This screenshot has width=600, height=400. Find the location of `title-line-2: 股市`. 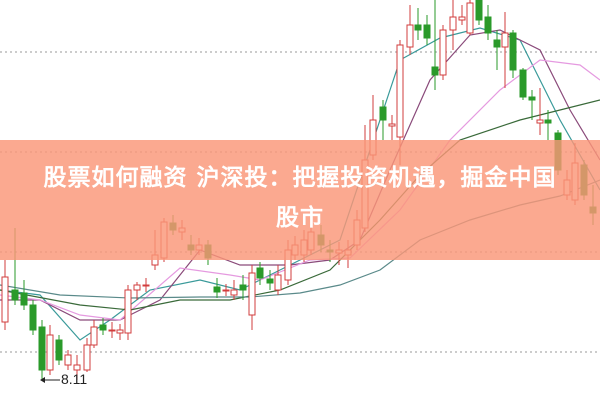

title-line-2: 股市 is located at coordinates (300, 218).